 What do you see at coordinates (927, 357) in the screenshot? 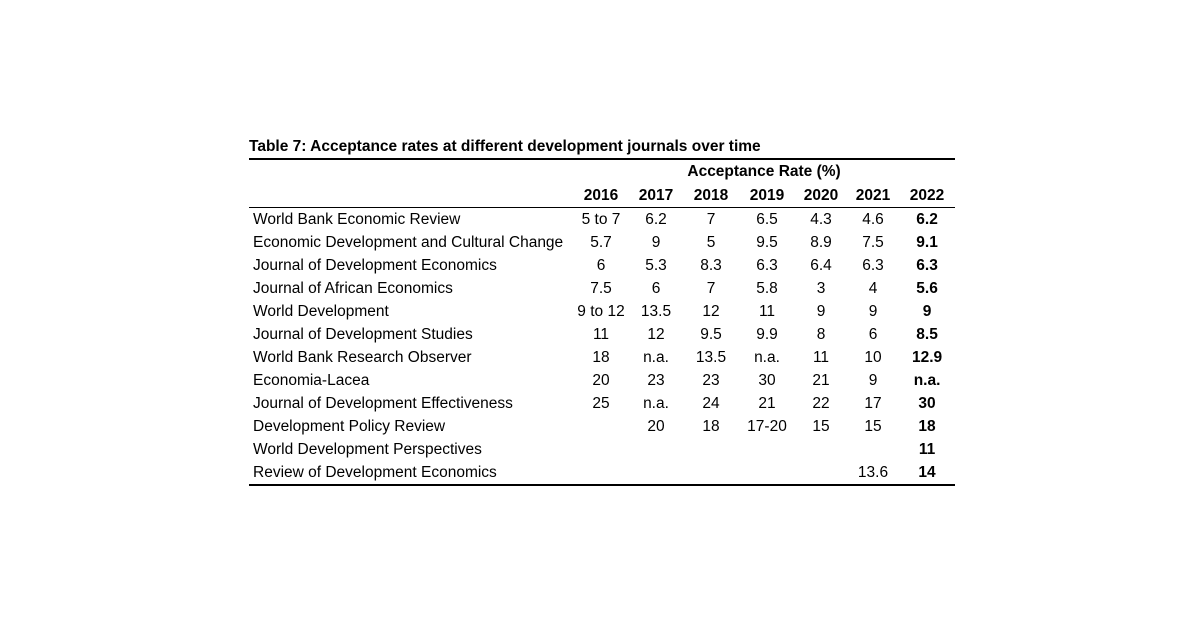
I see `rate-cell-2022: 12.9` at bounding box center [927, 357].